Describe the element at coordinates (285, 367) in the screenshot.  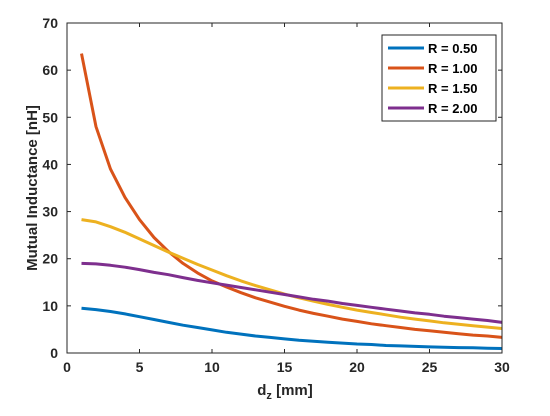
I see `x-tick-label: 15` at that location.